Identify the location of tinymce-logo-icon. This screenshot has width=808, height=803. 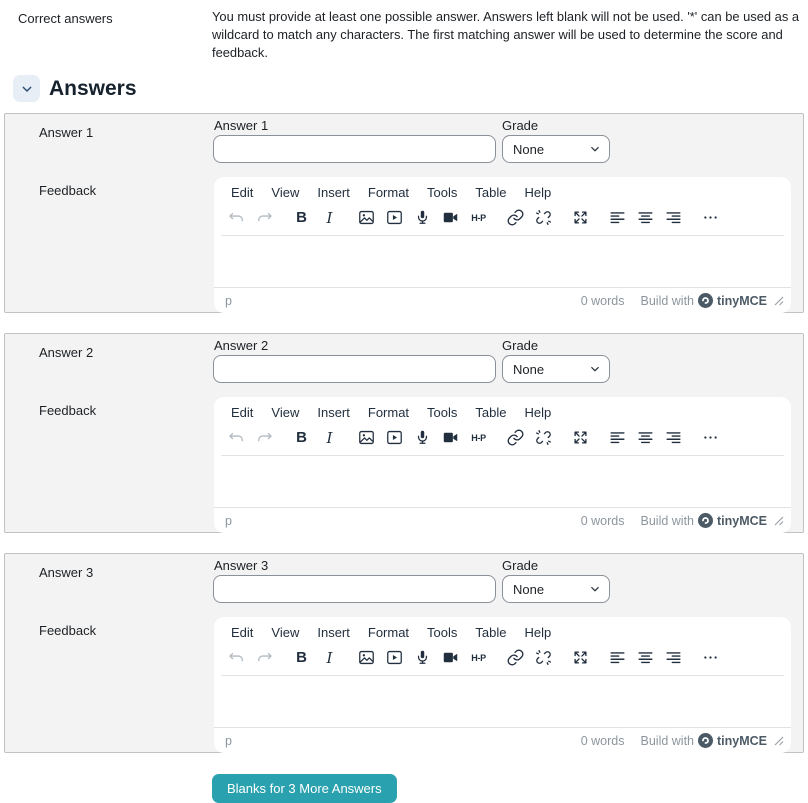
(705, 520).